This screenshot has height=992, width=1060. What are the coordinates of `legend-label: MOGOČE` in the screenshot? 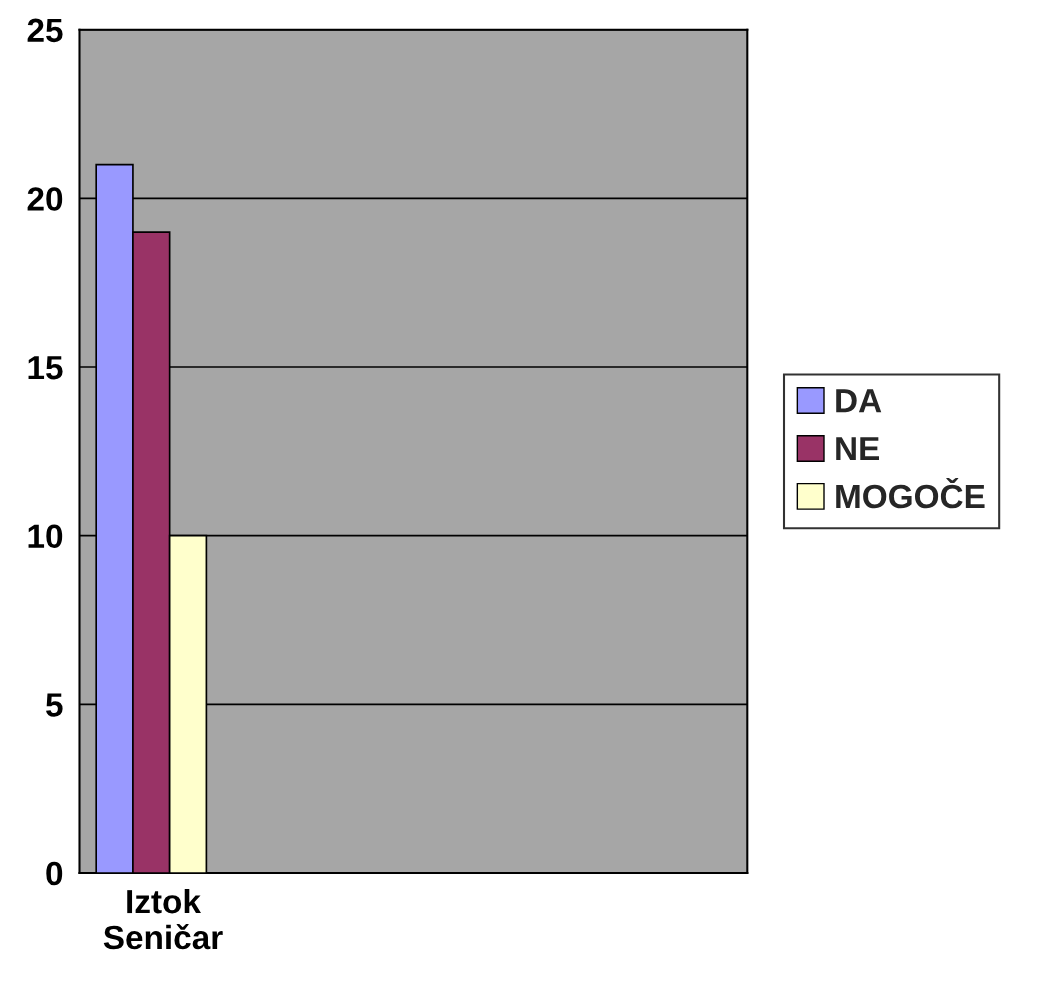 It's located at (910, 493).